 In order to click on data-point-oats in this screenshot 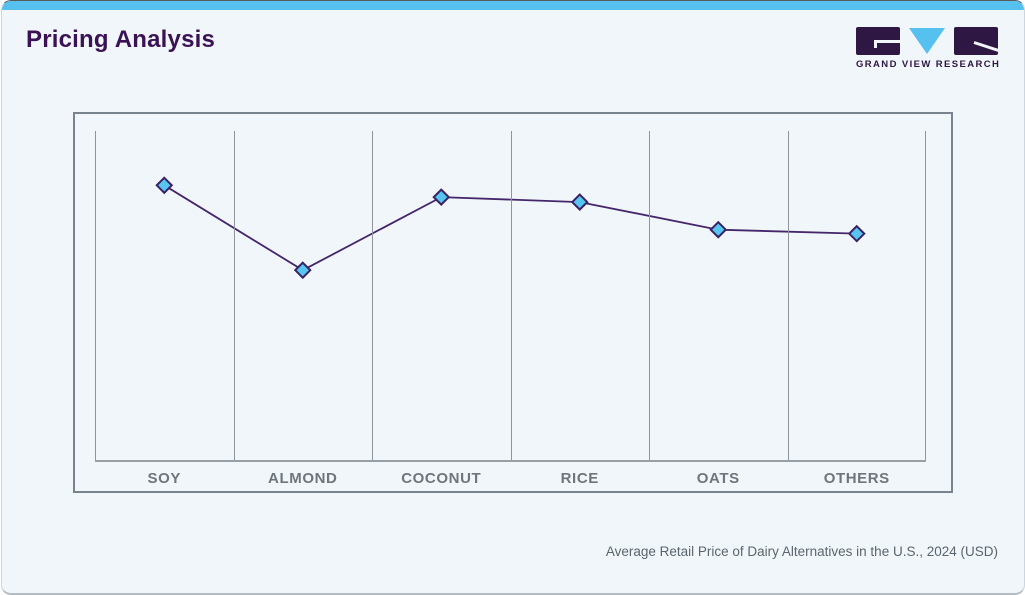, I will do `click(718, 229)`.